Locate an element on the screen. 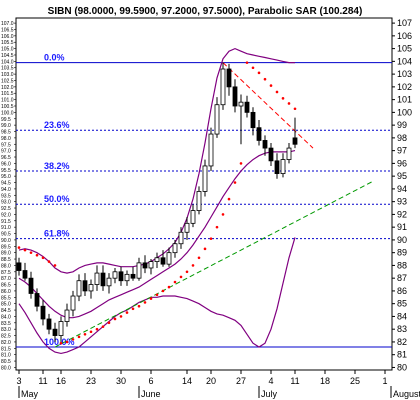  right-axis-label: 97 is located at coordinates (402, 151).